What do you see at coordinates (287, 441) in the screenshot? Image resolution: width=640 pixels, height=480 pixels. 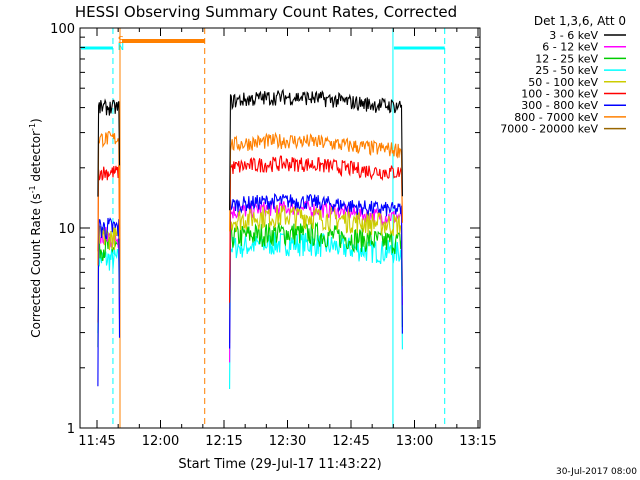 I see `x-tick-label: 12:30` at bounding box center [287, 441].